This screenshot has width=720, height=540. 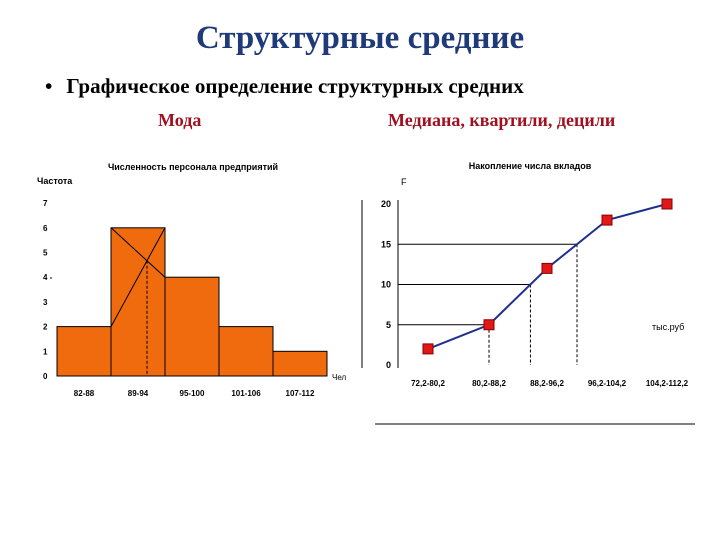 What do you see at coordinates (386, 204) in the screenshot?
I see `cum-ytick-label: 20` at bounding box center [386, 204].